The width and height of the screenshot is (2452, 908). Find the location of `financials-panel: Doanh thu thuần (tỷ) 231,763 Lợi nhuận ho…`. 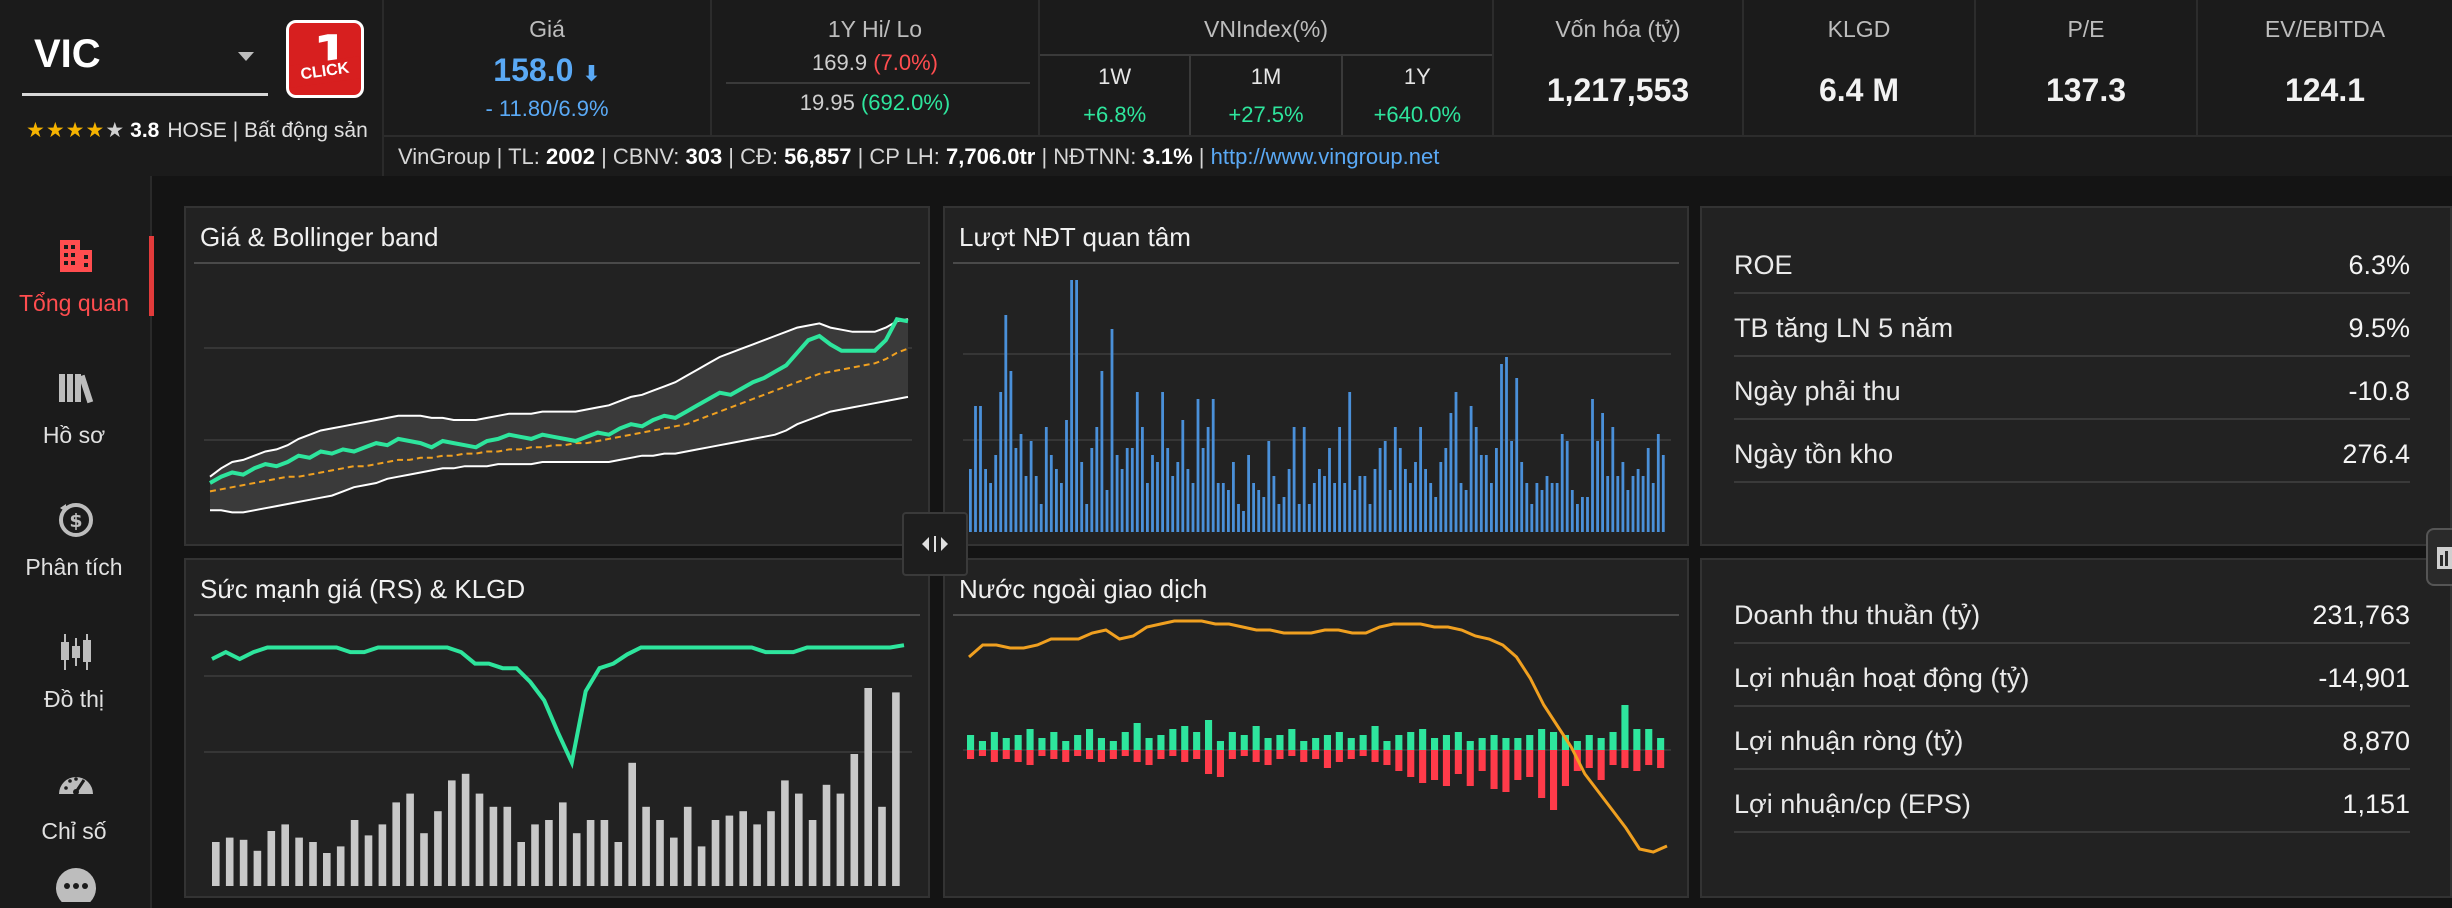

financials-panel: Doanh thu thuần (tỷ) 231,763 Lợi nhuận ho… is located at coordinates (2076, 728).